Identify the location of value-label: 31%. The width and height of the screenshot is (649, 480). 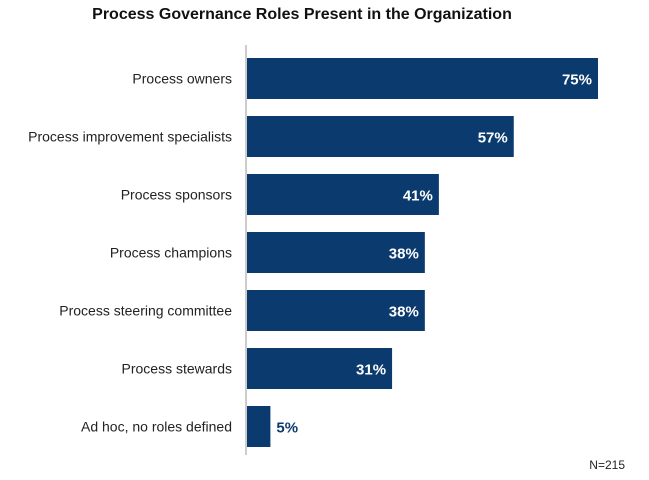
(371, 370).